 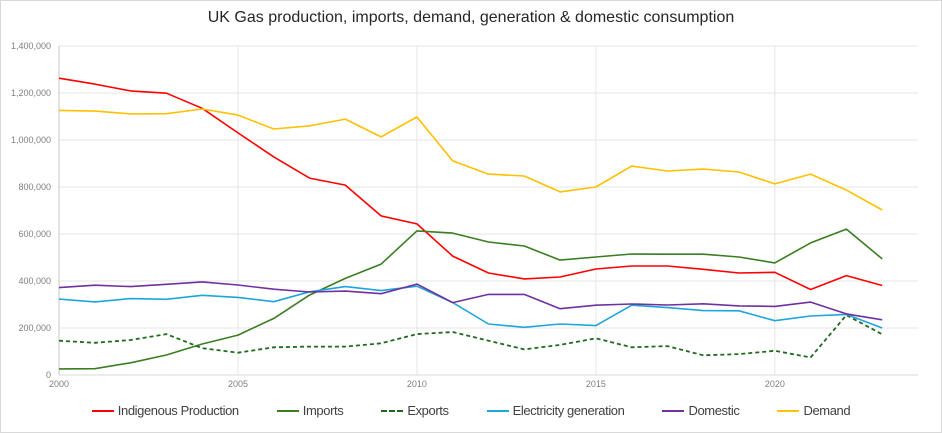 I want to click on y-tick-label: 1,000,000, so click(x=31, y=140).